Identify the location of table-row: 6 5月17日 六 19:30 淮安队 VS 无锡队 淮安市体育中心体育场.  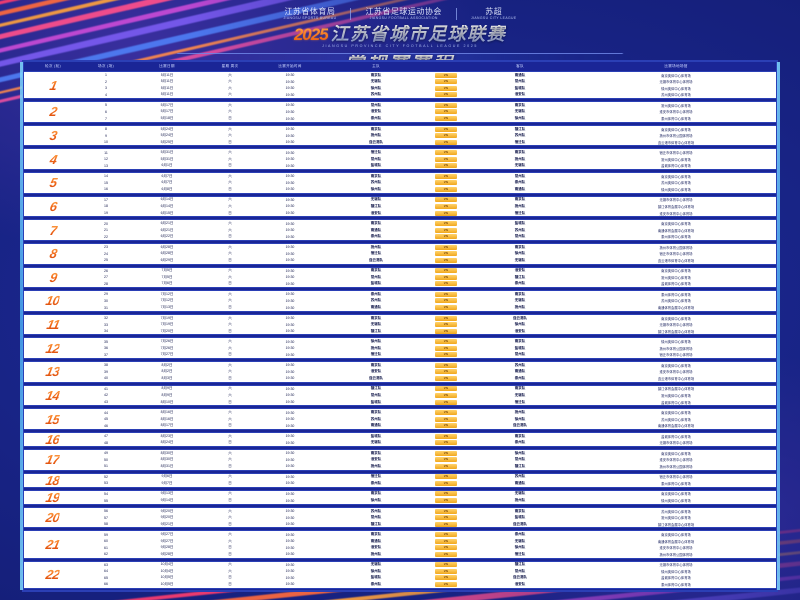
(429, 112).